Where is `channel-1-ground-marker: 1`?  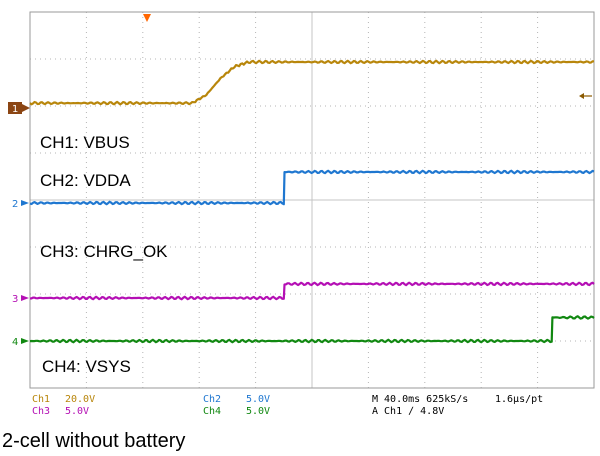
channel-1-ground-marker: 1 is located at coordinates (19, 108).